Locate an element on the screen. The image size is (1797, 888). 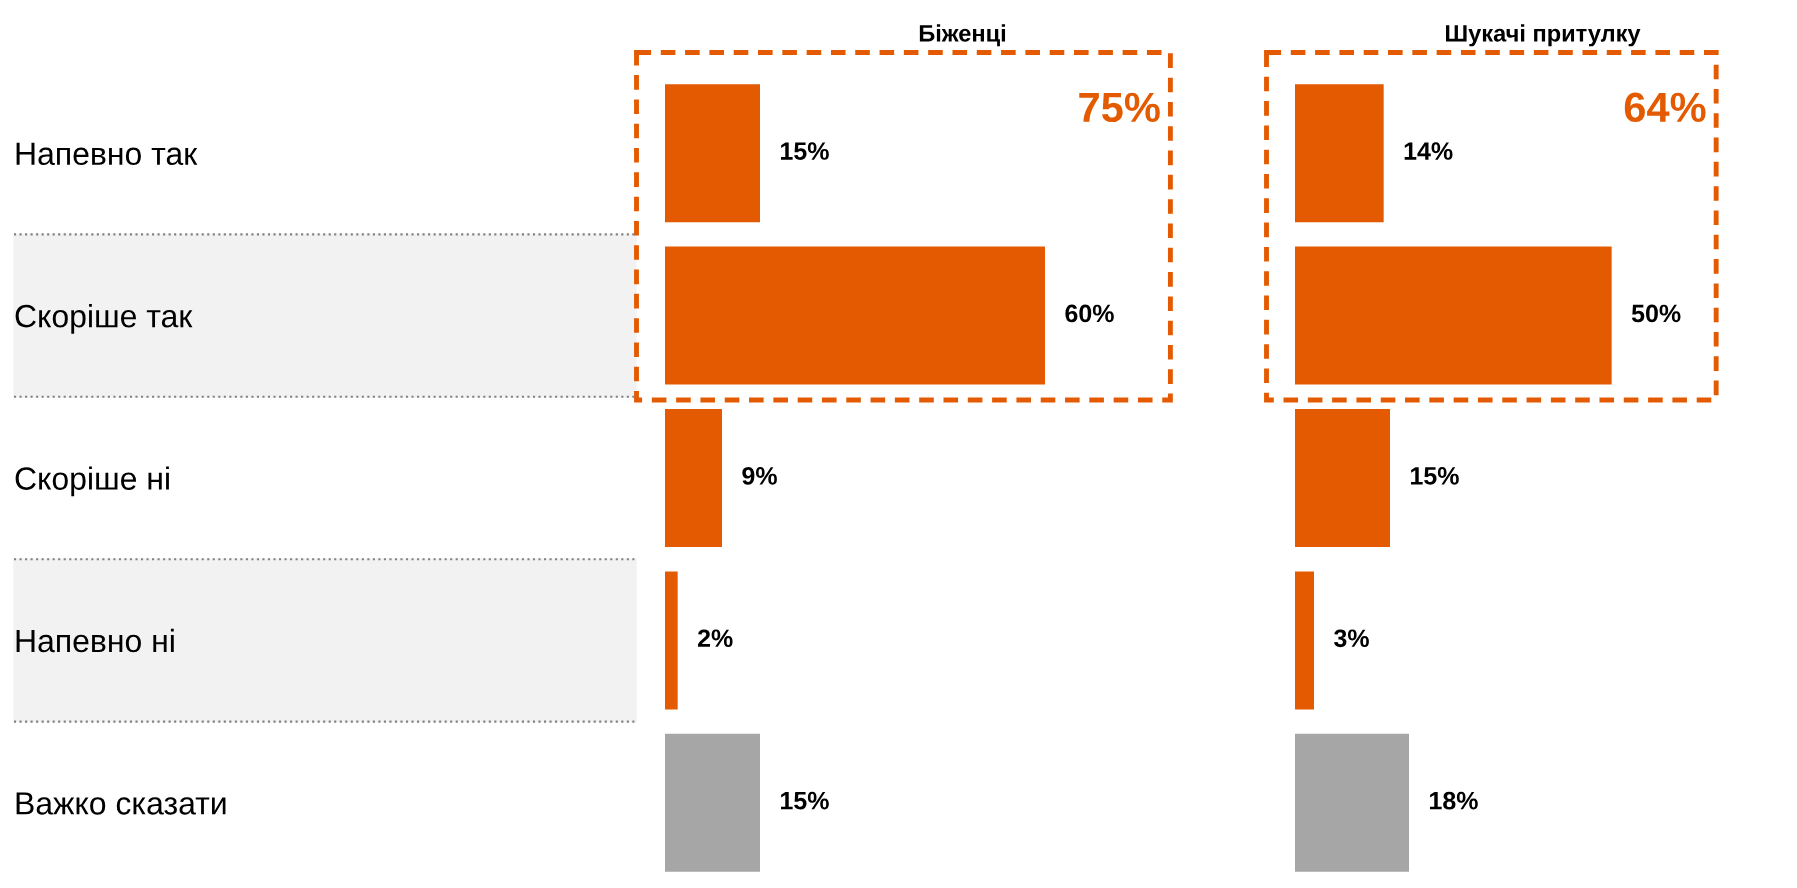
data-label: 2% is located at coordinates (715, 638).